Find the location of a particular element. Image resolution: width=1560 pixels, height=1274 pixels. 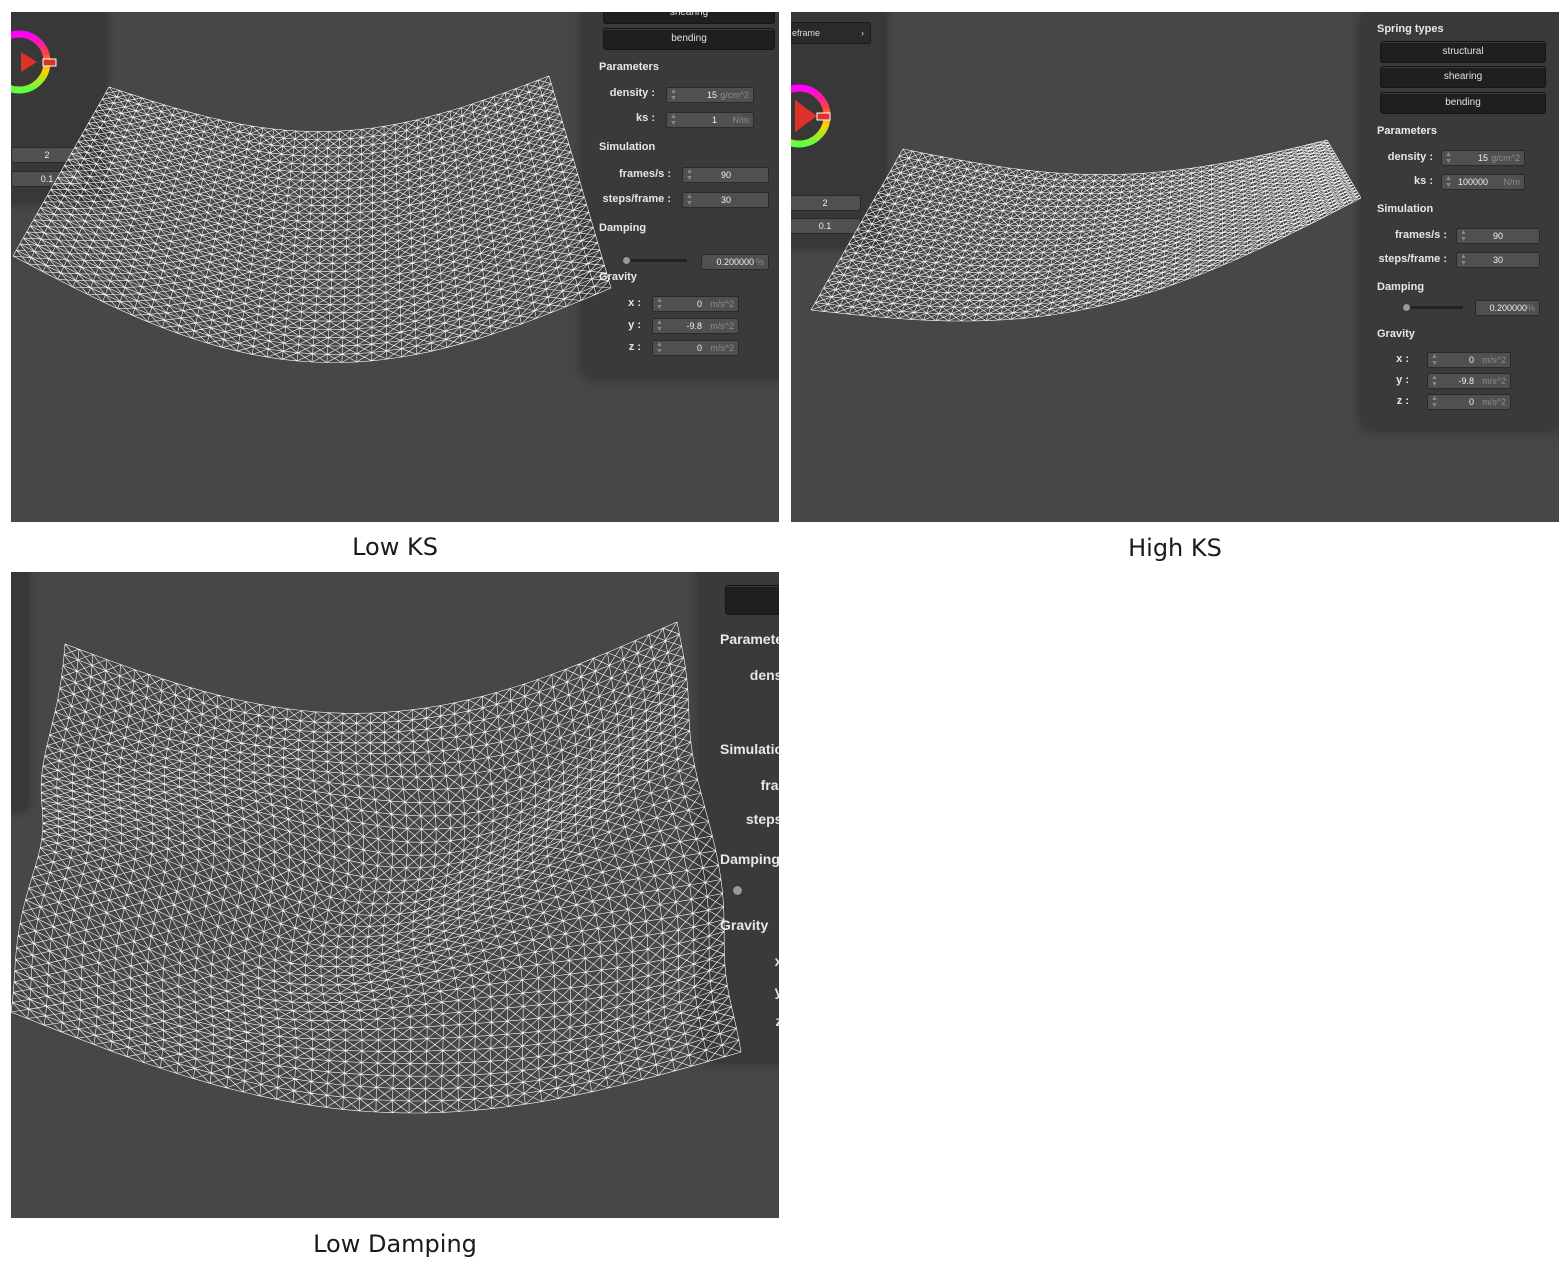

parameters-header: Paramete is located at coordinates (749, 639).